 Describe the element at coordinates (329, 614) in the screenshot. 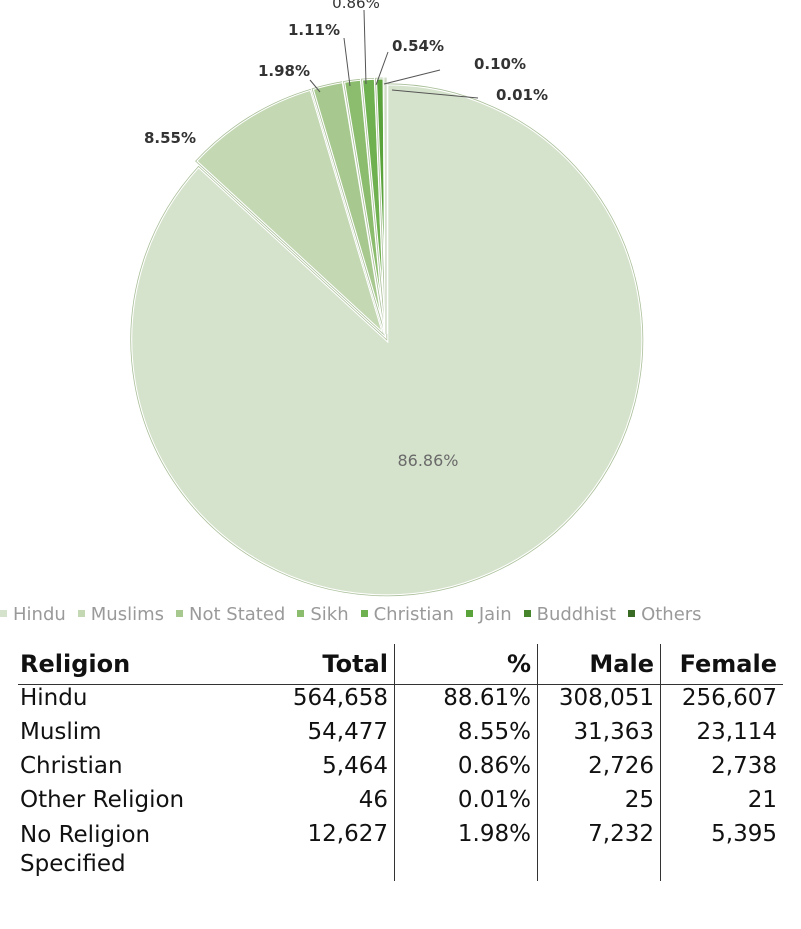

I see `legend-label: Sikh` at that location.